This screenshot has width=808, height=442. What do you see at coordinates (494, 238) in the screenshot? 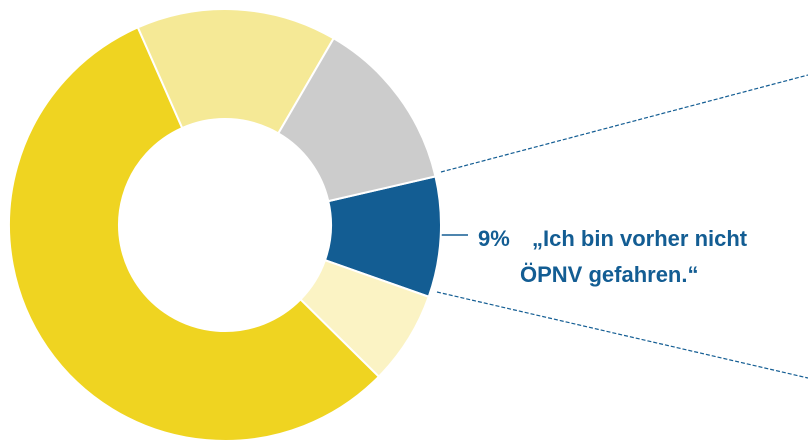
I see `value-label: 9%` at bounding box center [494, 238].